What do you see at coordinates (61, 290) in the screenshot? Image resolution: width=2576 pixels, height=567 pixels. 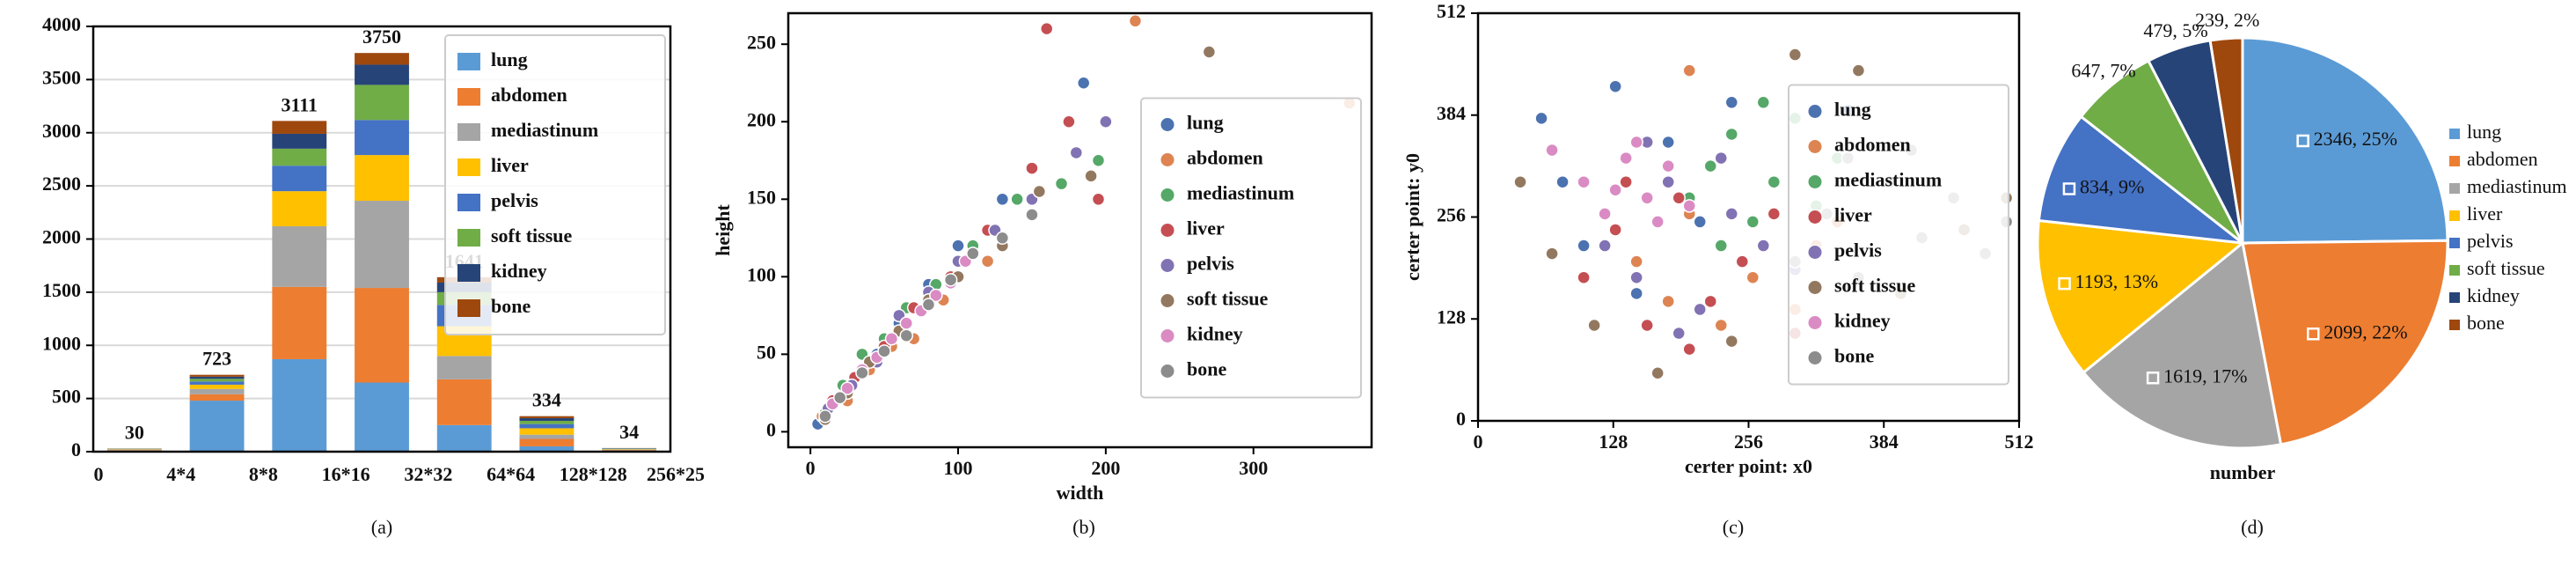 I see `y-tick-label: 1500` at bounding box center [61, 290].